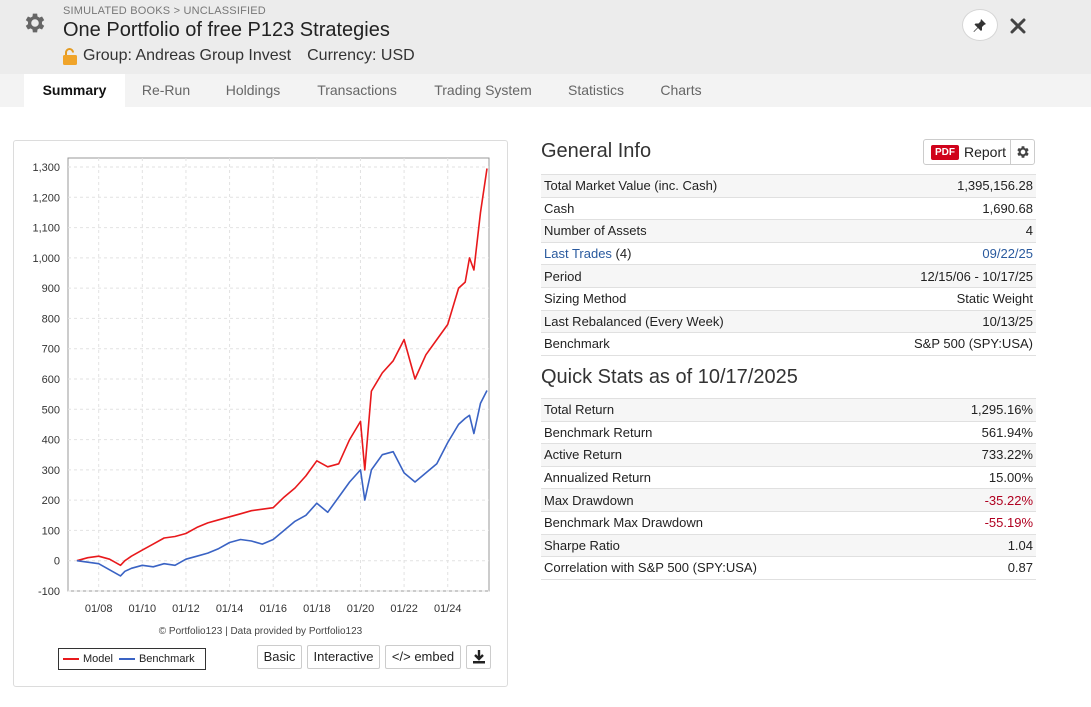 The width and height of the screenshot is (1091, 707). I want to click on tab-charts: Charts, so click(681, 90).